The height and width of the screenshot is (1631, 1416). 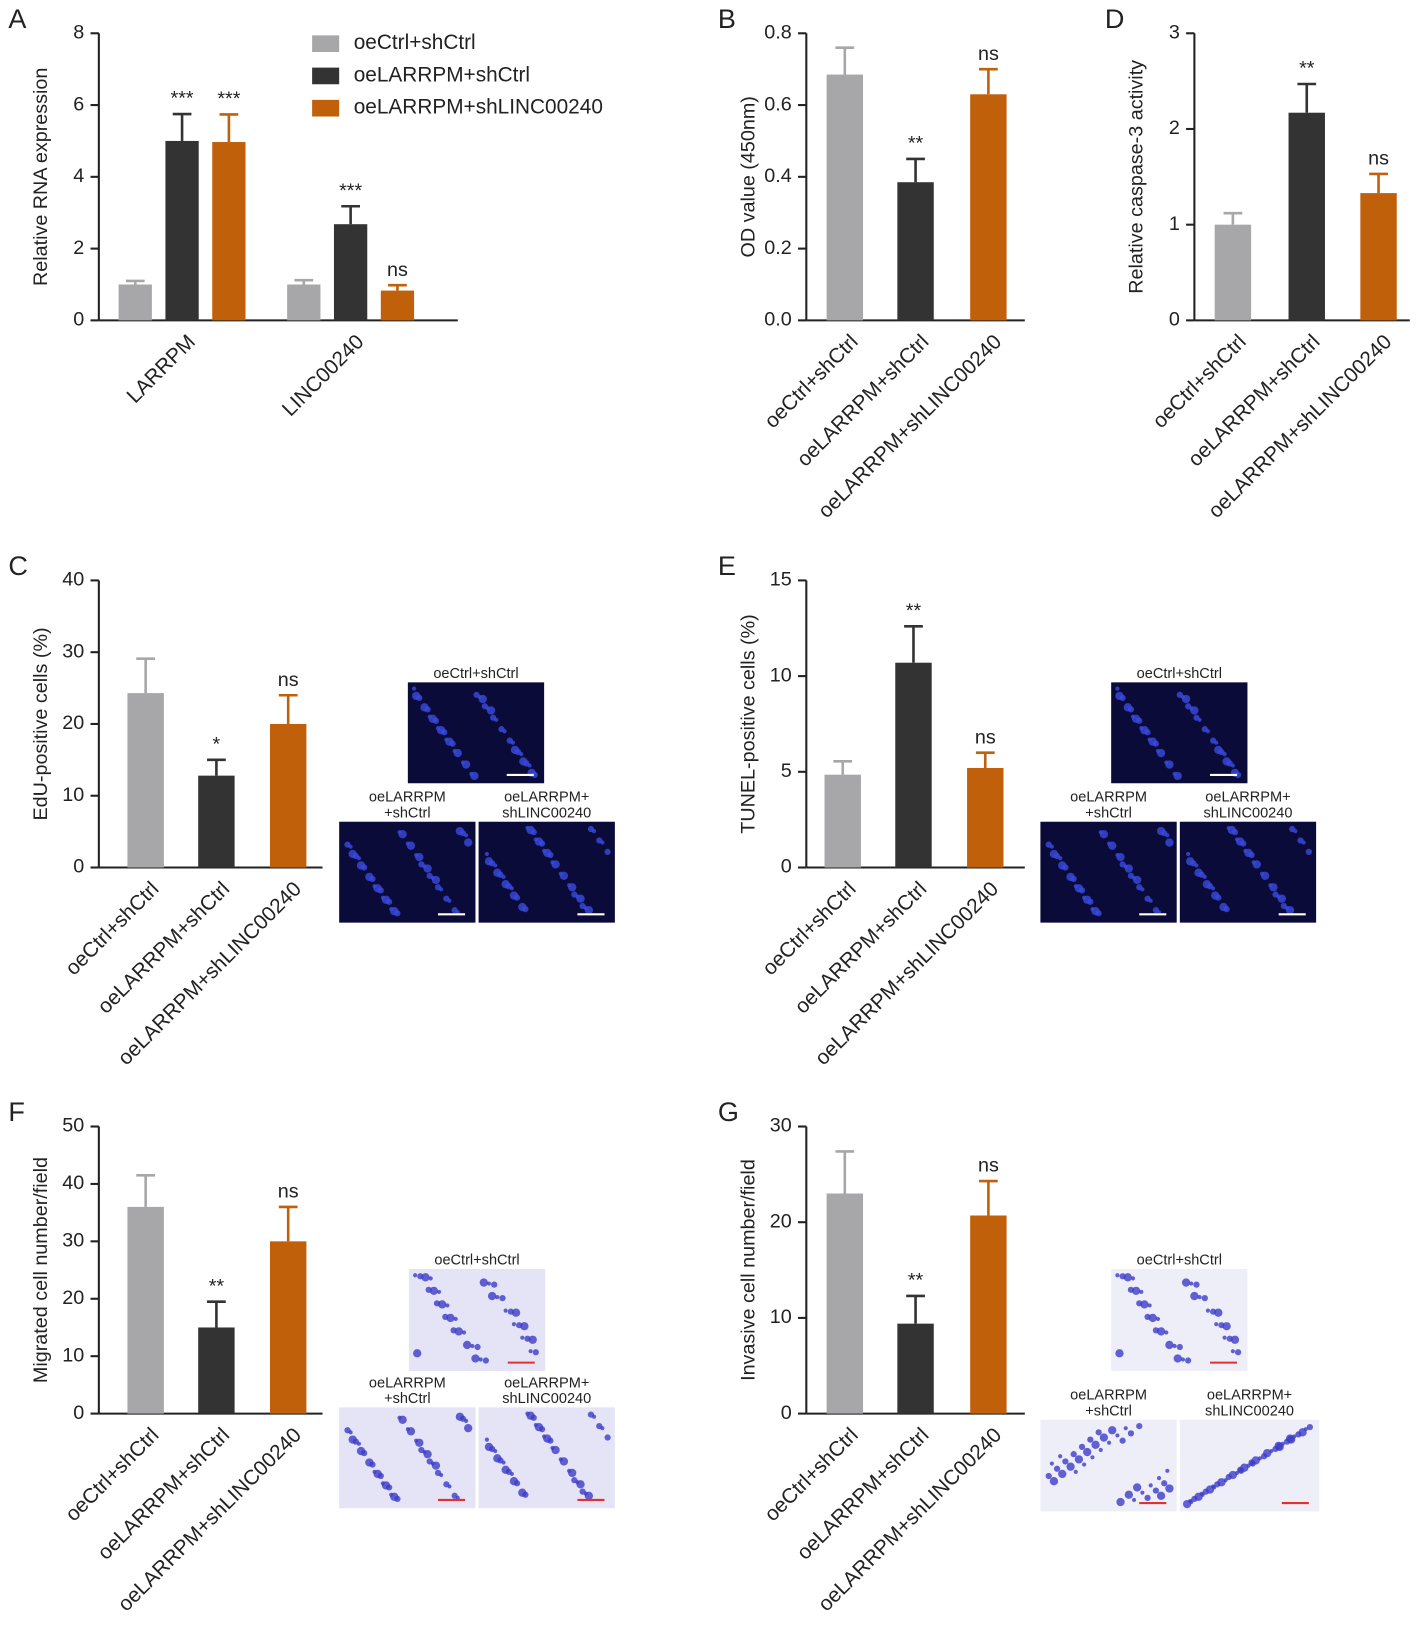 I want to click on y-axis-label: Relative caspase-3 activity, so click(x=1136, y=177).